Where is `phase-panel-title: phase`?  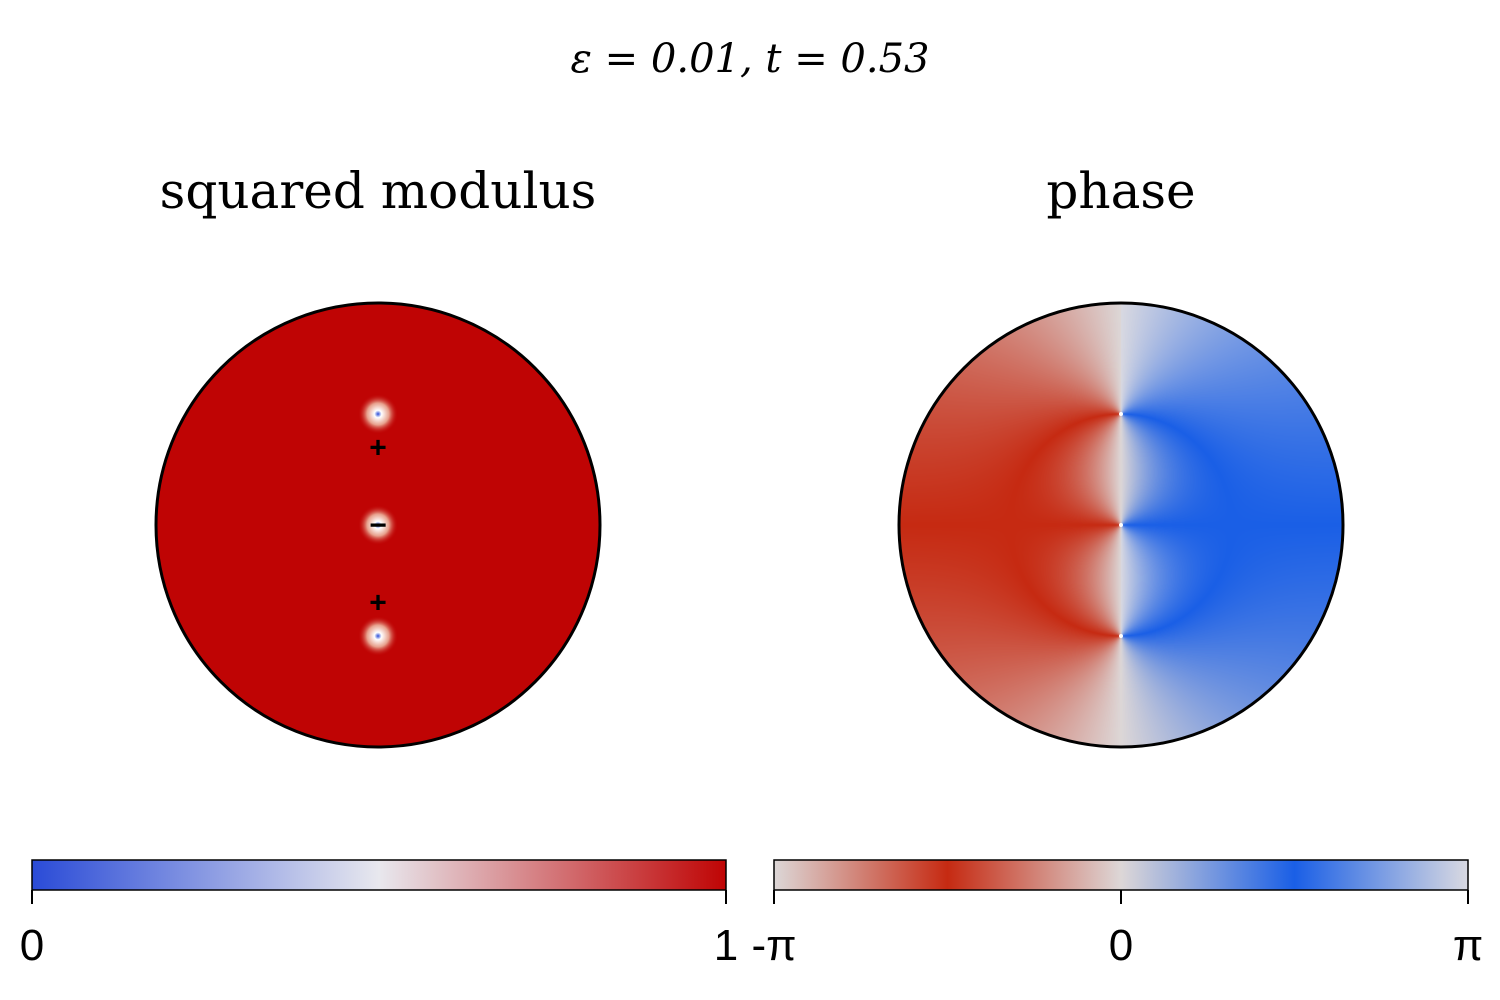
phase-panel-title: phase is located at coordinates (1120, 191).